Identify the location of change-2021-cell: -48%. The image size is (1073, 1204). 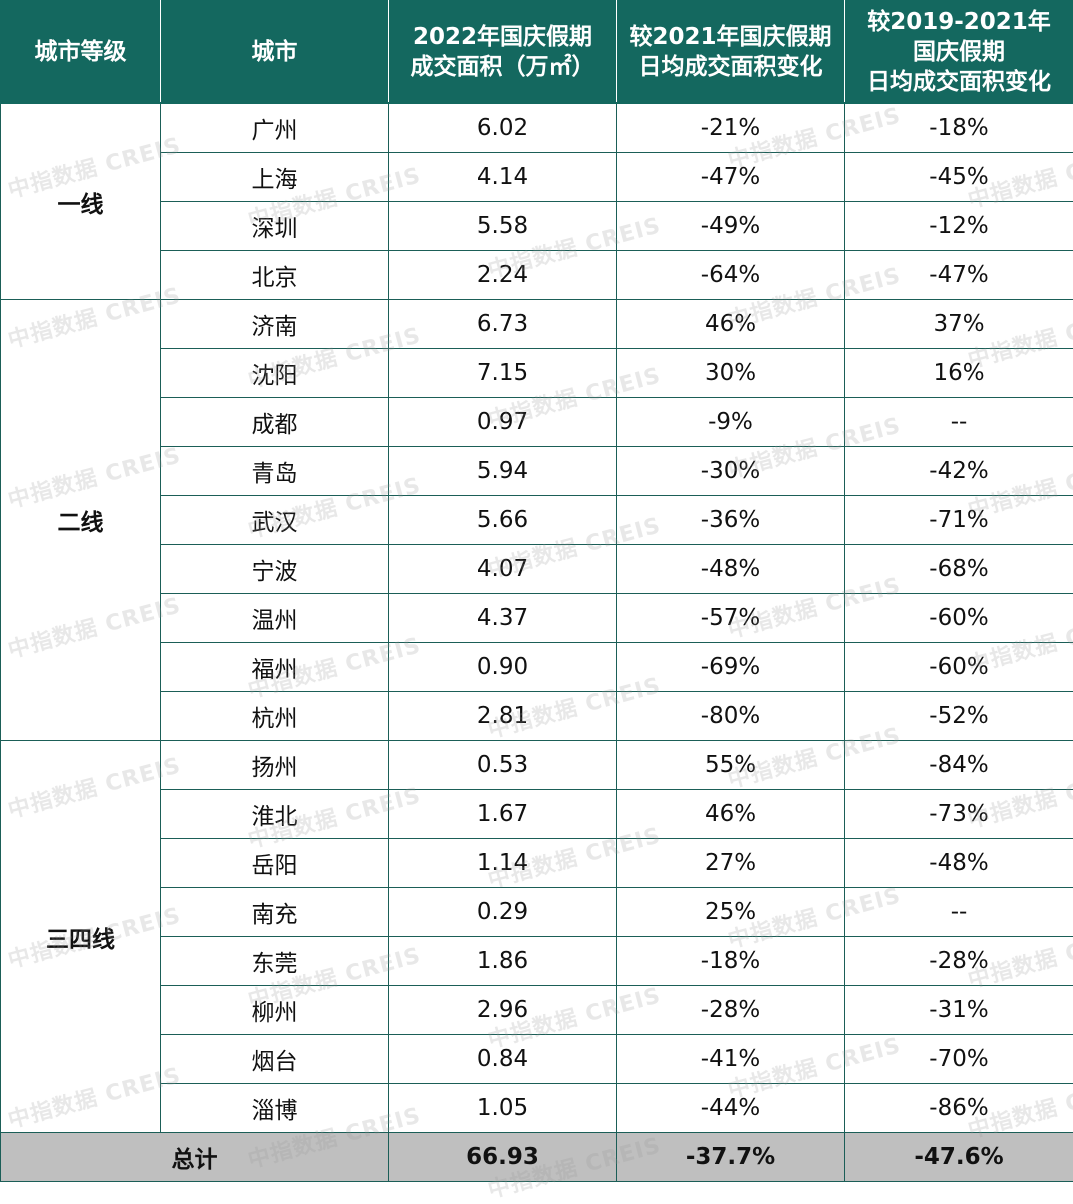
(731, 569).